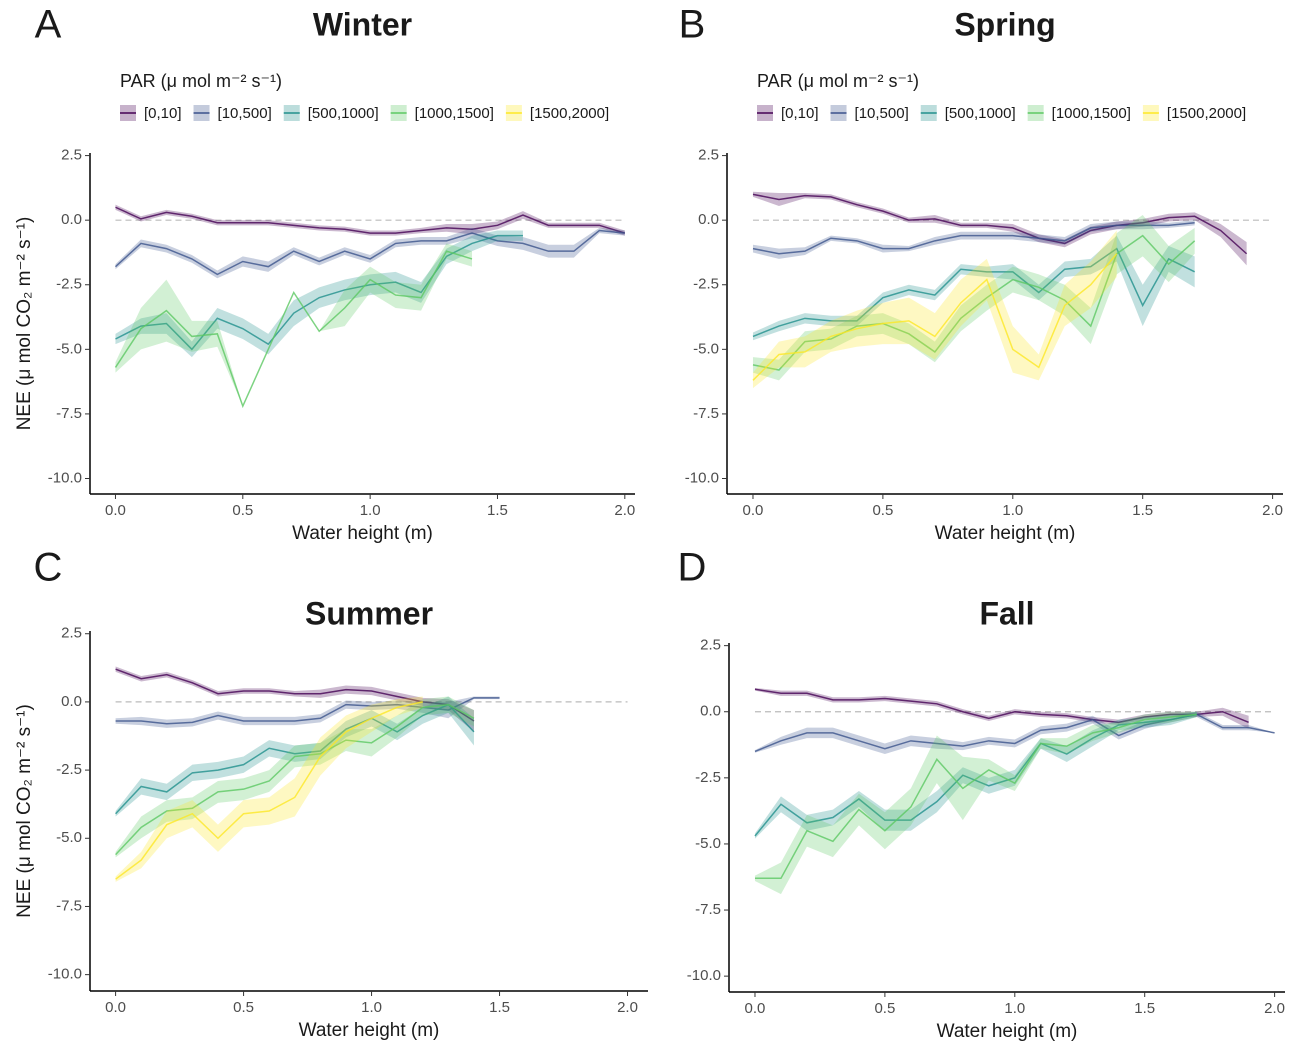  I want to click on panel-title: Spring, so click(1004, 24).